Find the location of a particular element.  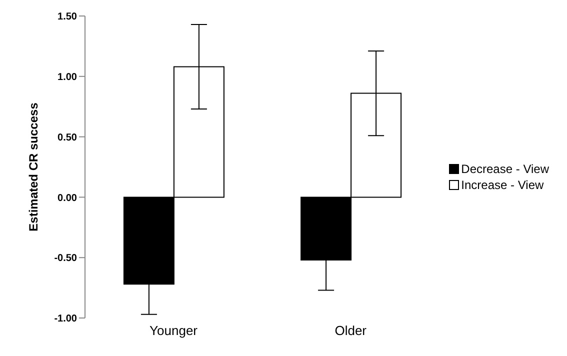

legend-label: Increase - View is located at coordinates (502, 185).